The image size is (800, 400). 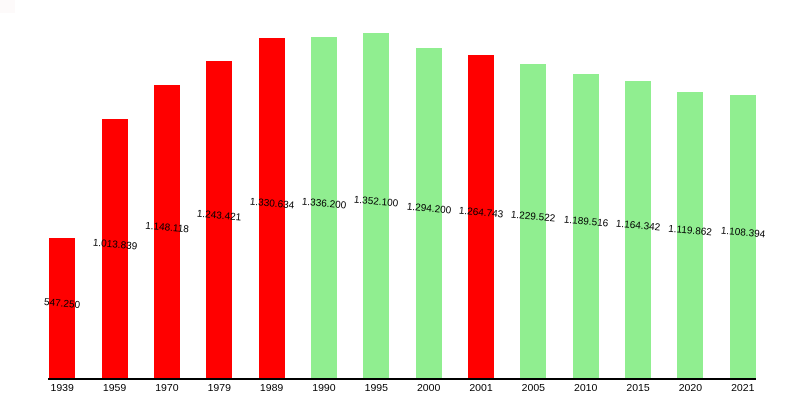 I want to click on value-label-1970: 1.148.118, so click(x=167, y=227).